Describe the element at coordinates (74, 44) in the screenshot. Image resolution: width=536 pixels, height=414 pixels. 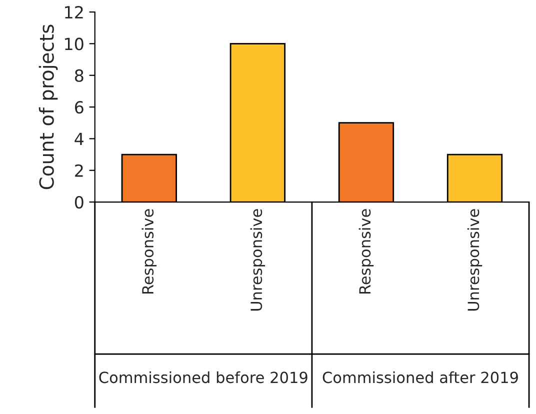
I see `y-tick-label: 10` at that location.